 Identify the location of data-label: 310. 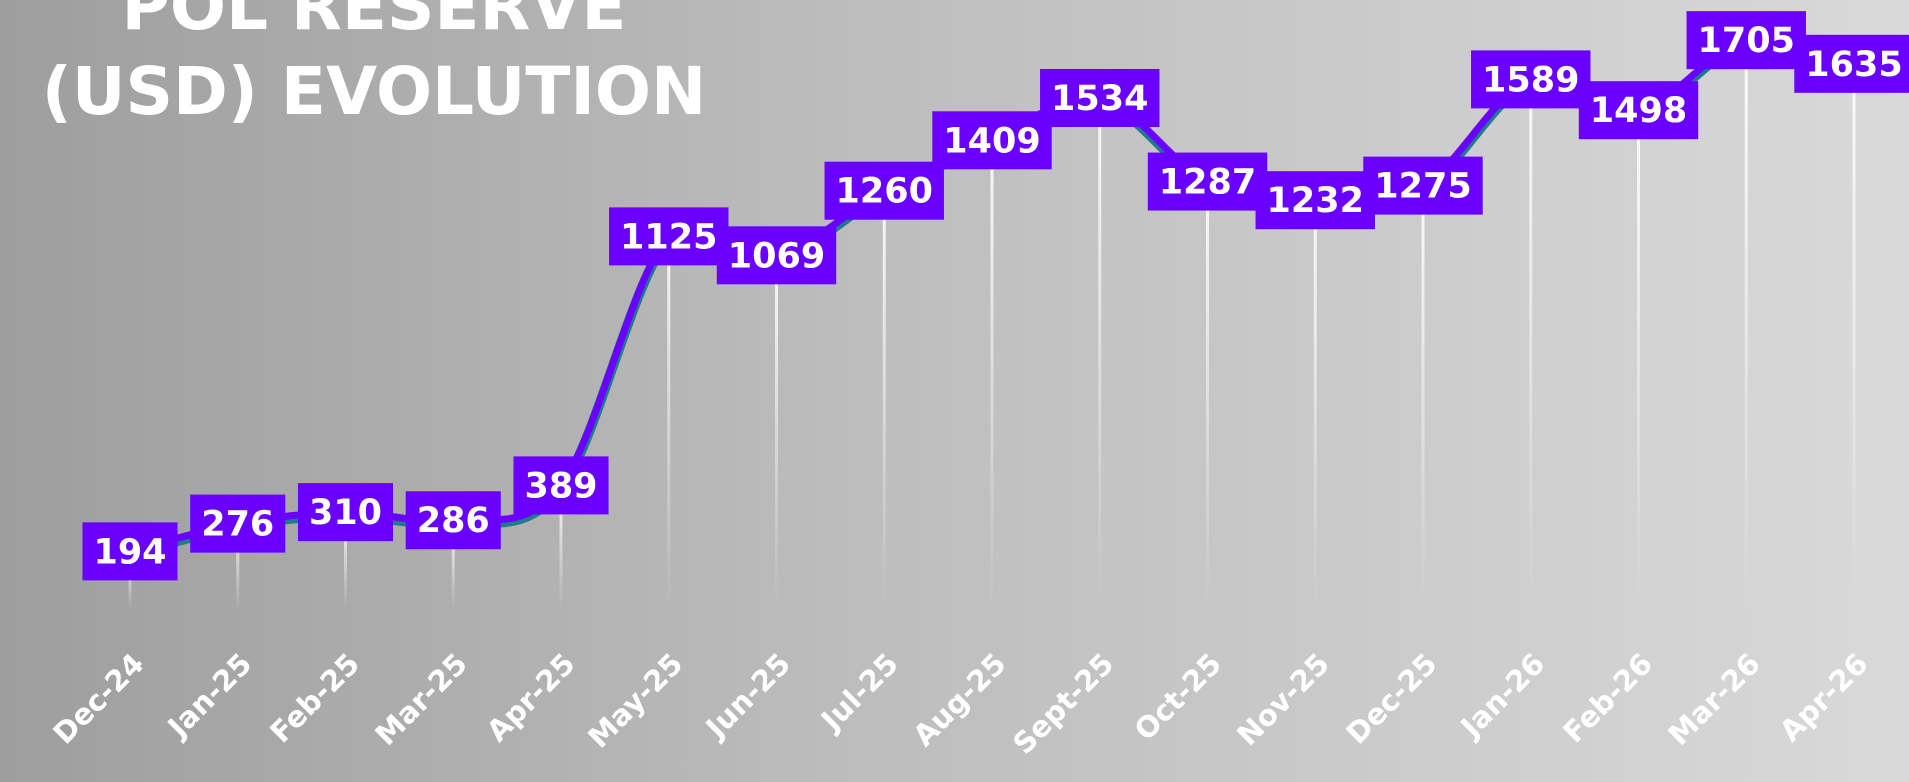
(345, 512).